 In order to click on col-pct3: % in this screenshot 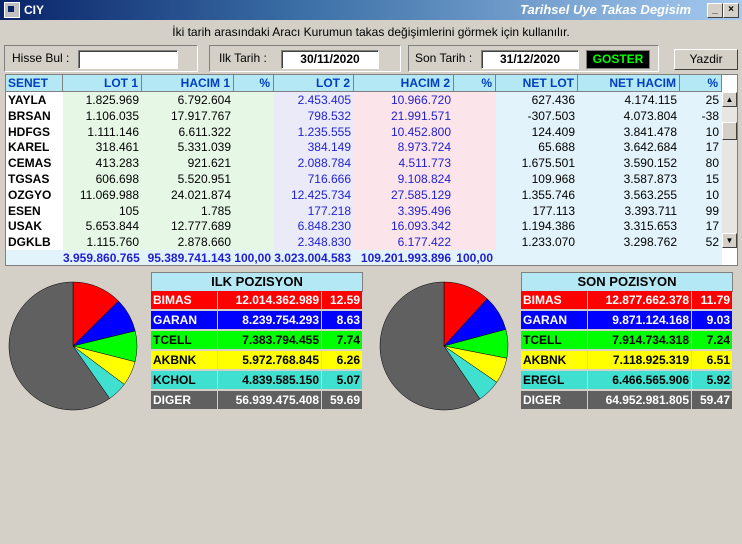, I will do `click(701, 83)`.